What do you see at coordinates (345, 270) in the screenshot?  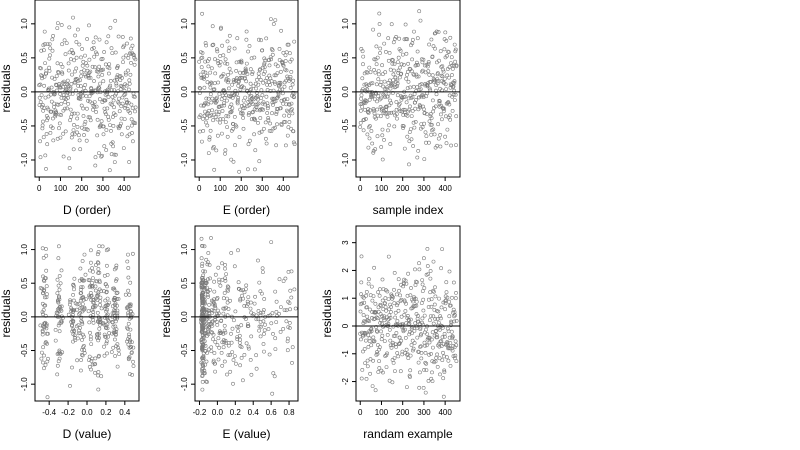 I see `y-tick-label: 2` at bounding box center [345, 270].